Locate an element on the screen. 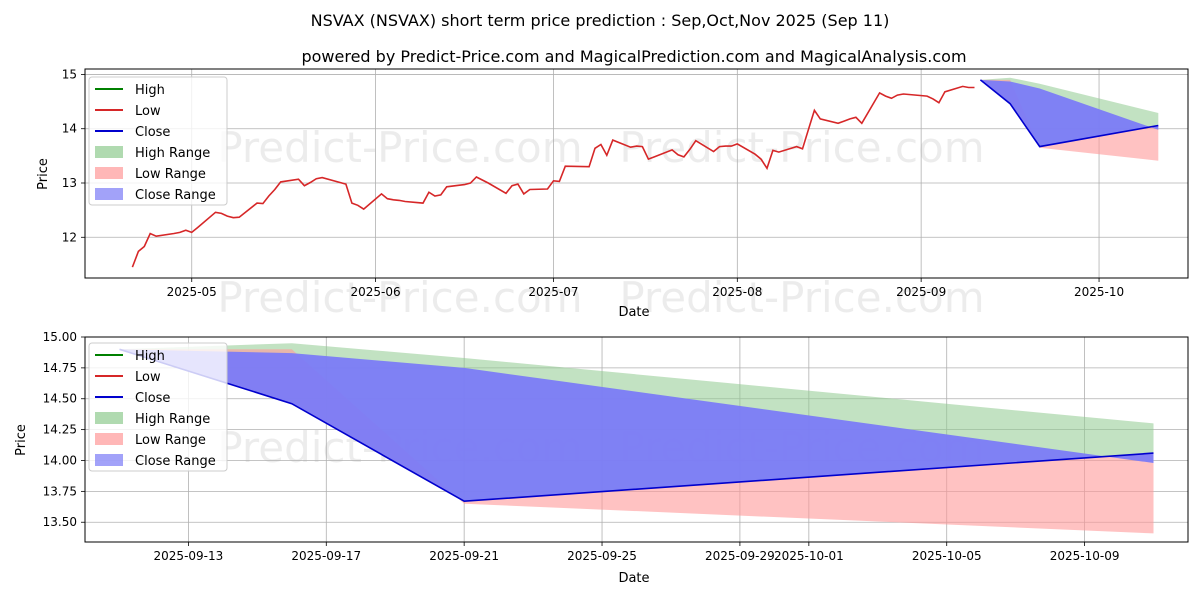 This screenshot has width=1200, height=600. low-range-band is located at coordinates (1069, 120).